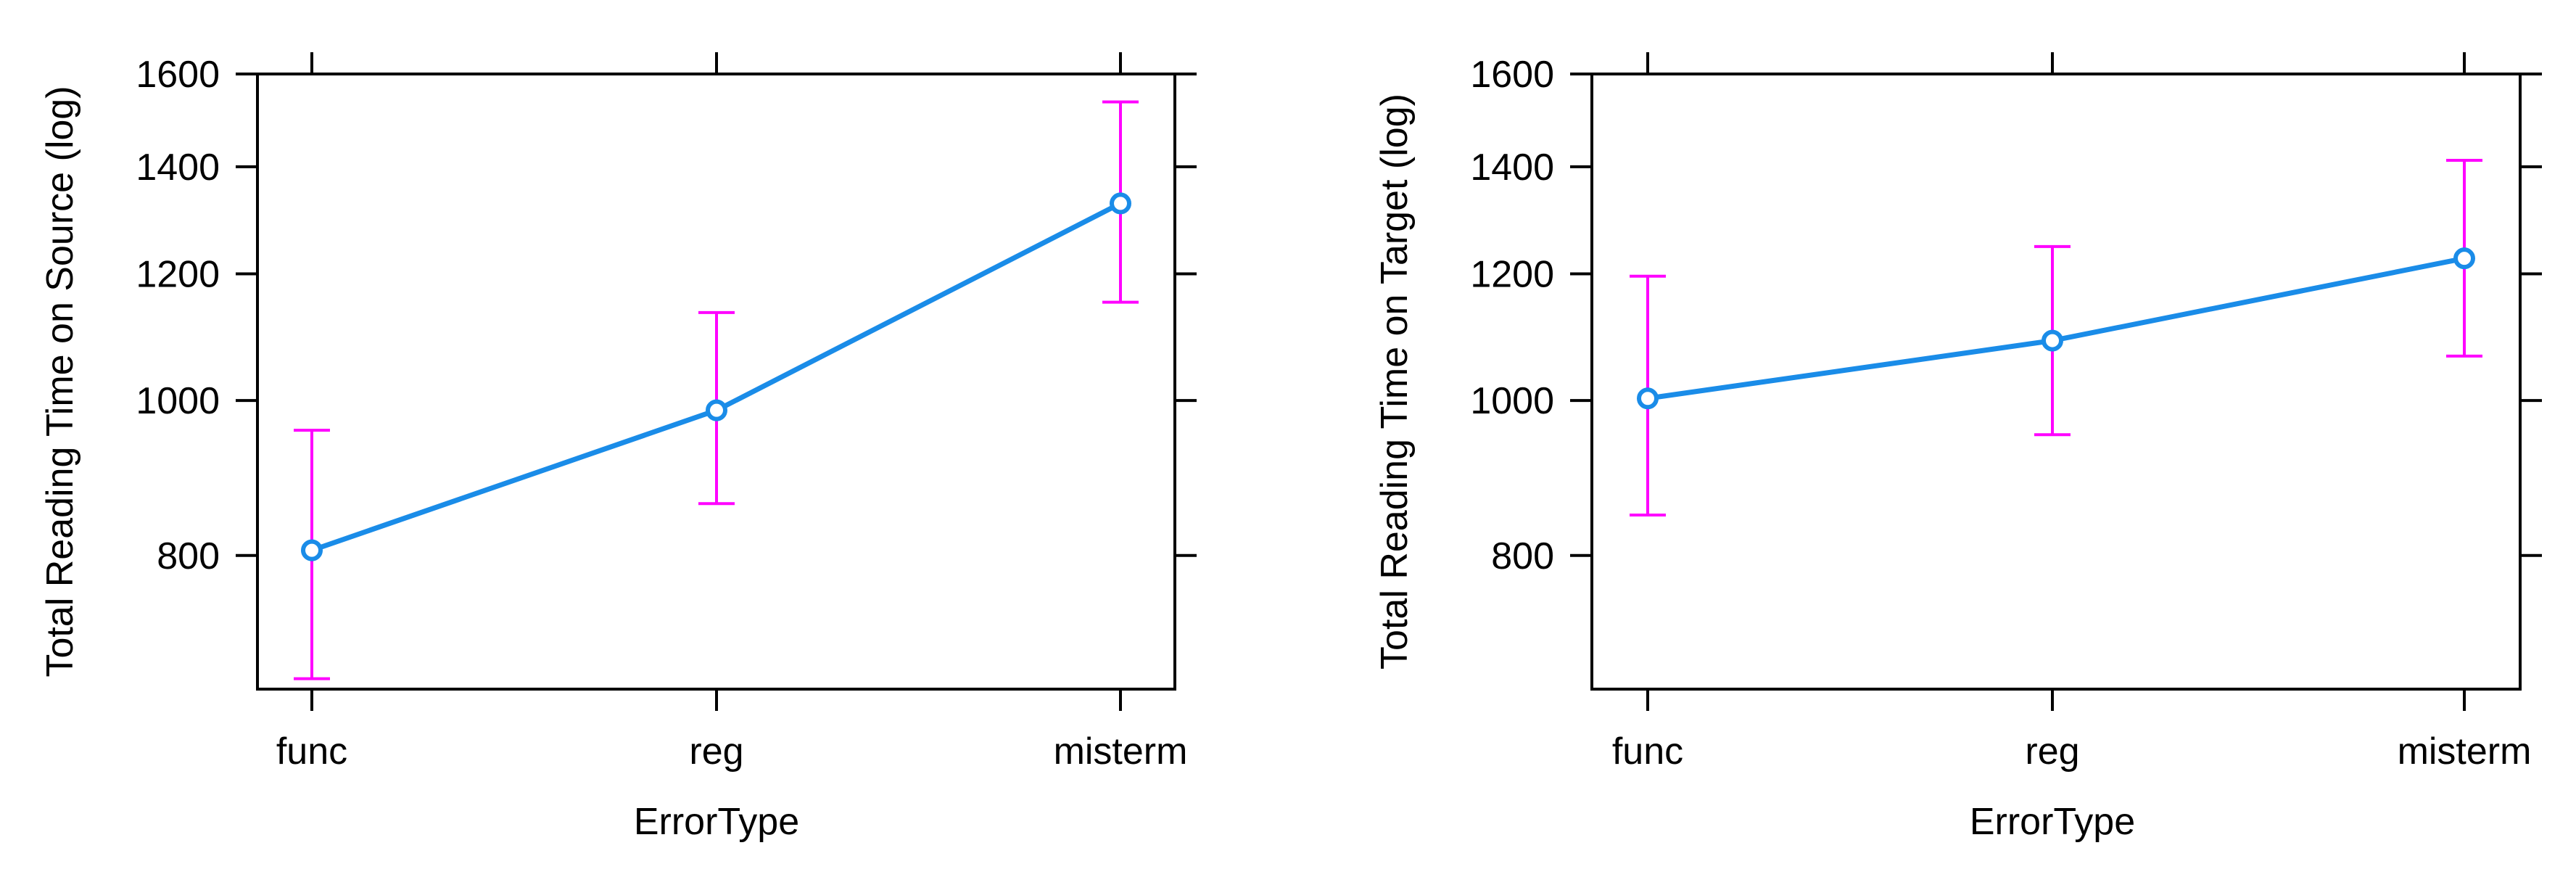 The height and width of the screenshot is (877, 2576). What do you see at coordinates (1395, 382) in the screenshot?
I see `y-axis-title: Total Reading Time on Target (log)` at bounding box center [1395, 382].